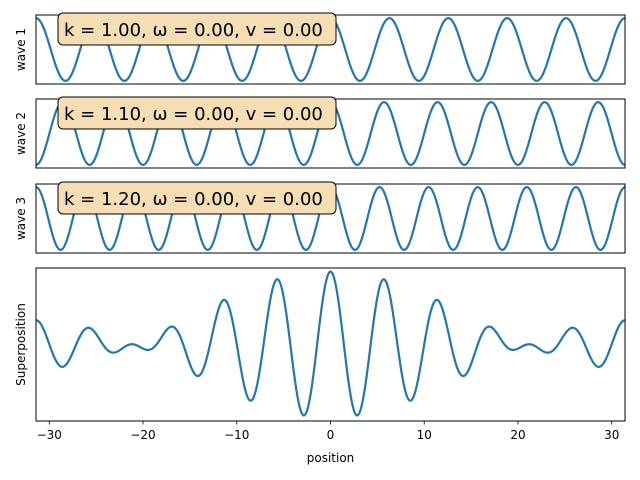 This screenshot has height=480, width=640. Describe the element at coordinates (193, 30) in the screenshot. I see `wave-1-annotation: k = 1.00, ω = 0.00, v = 0.00` at that location.